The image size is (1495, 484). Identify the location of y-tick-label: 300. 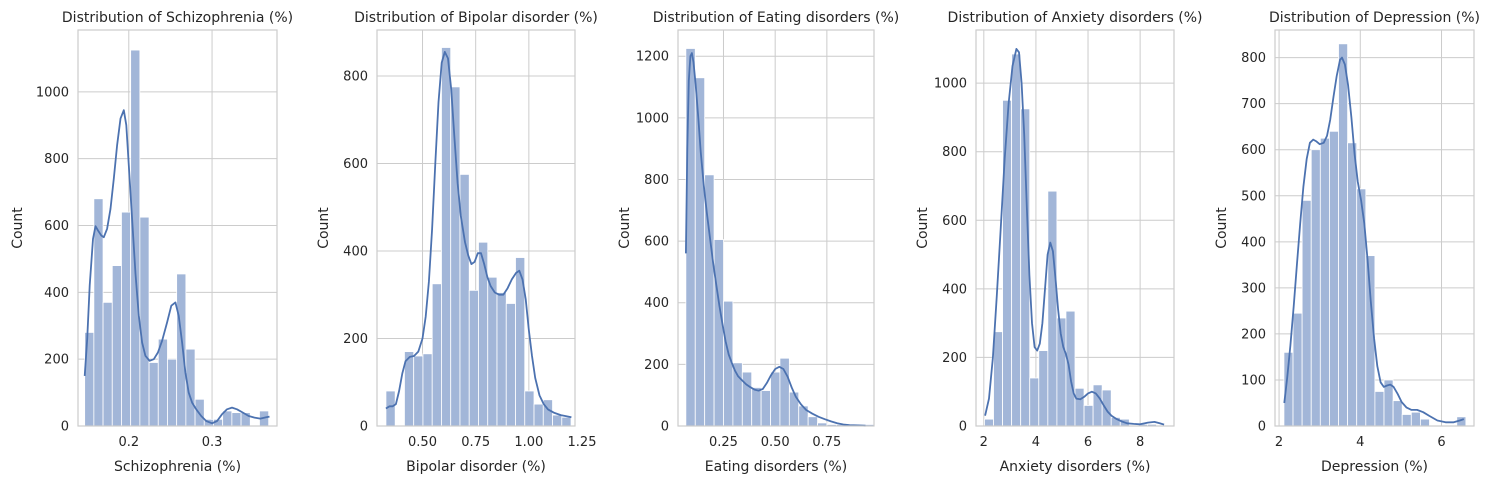
(1253, 288).